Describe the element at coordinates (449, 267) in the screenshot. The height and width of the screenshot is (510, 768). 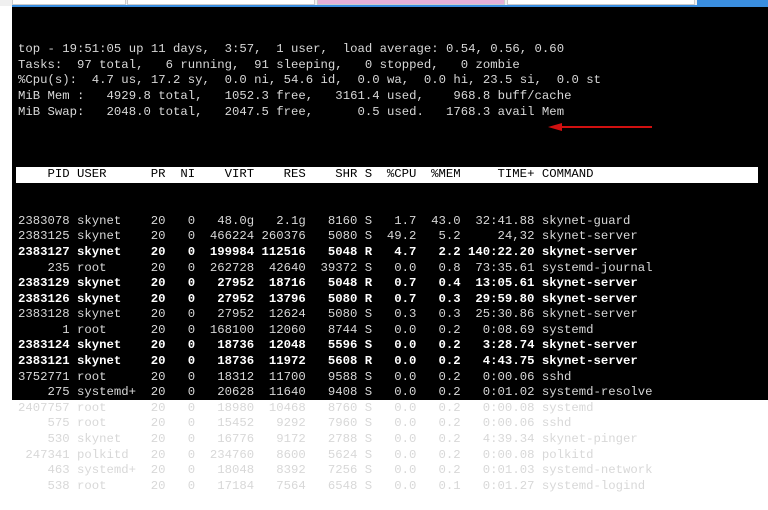
I see `cell-mem: 0.8` at that location.